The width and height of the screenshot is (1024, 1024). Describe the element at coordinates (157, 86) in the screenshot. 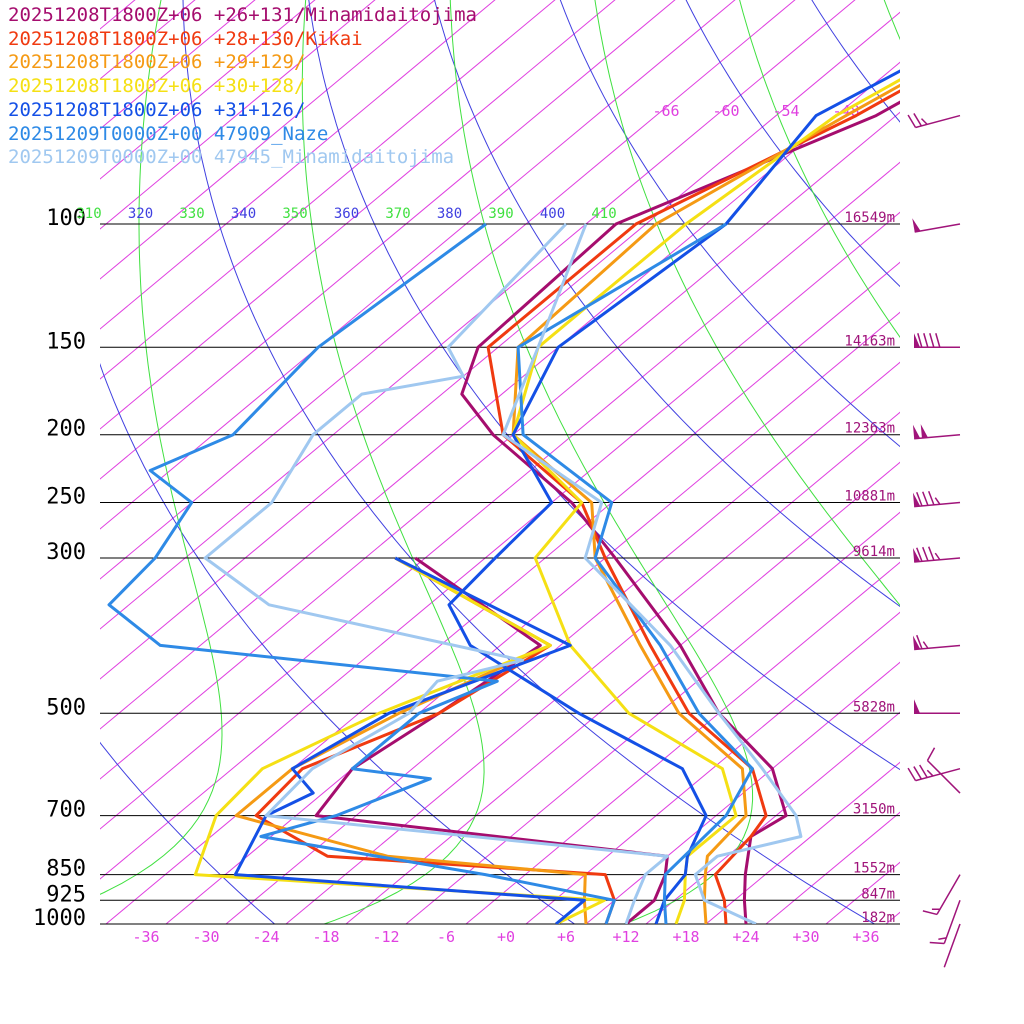

I see `legend-entry: 20251208T1800Z+06 +30+128/` at that location.